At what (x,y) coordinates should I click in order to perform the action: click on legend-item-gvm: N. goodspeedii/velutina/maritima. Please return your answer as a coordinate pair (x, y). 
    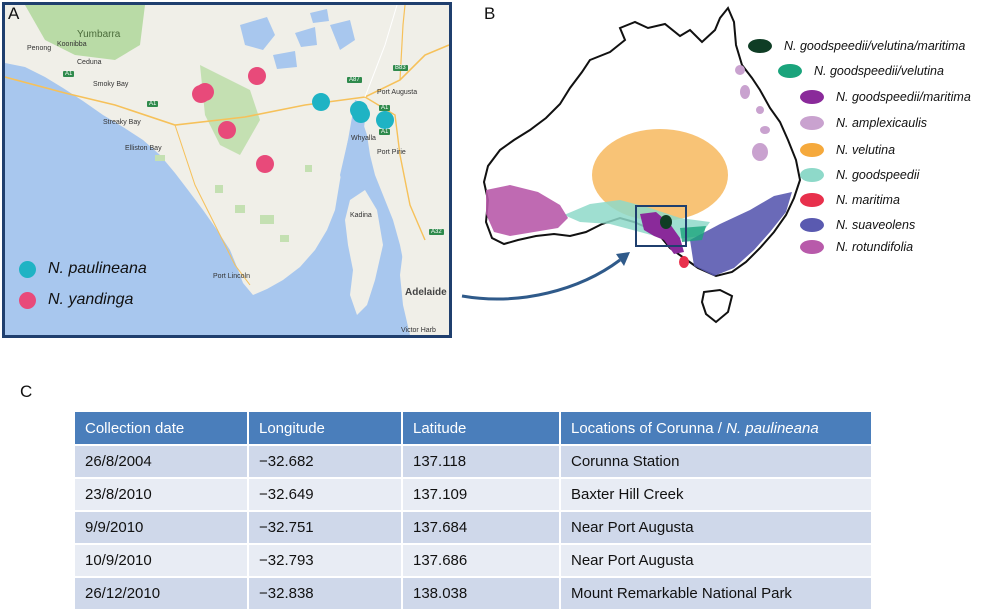
    Looking at the image, I should click on (856, 46).